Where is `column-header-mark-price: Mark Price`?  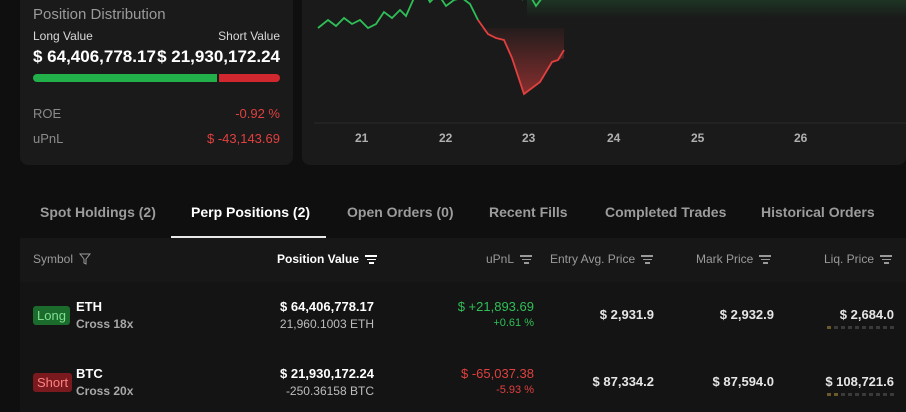
column-header-mark-price: Mark Price is located at coordinates (734, 259).